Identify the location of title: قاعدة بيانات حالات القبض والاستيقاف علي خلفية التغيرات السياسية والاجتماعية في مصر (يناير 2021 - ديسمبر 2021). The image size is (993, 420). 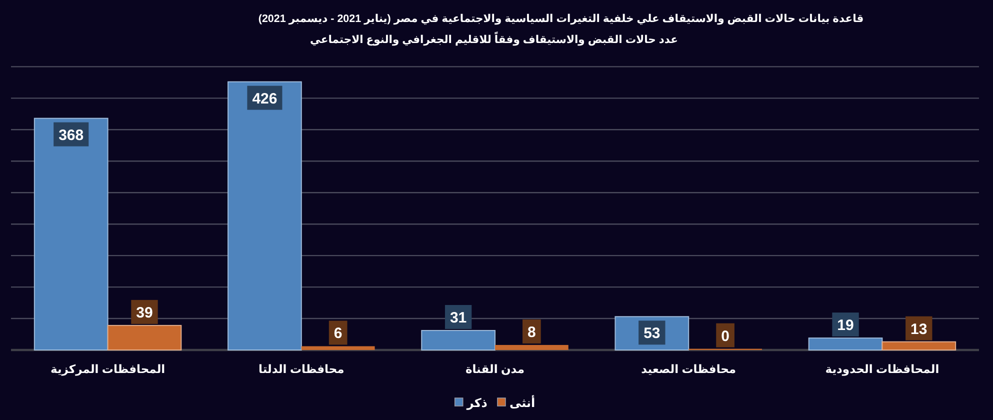
(561, 19).